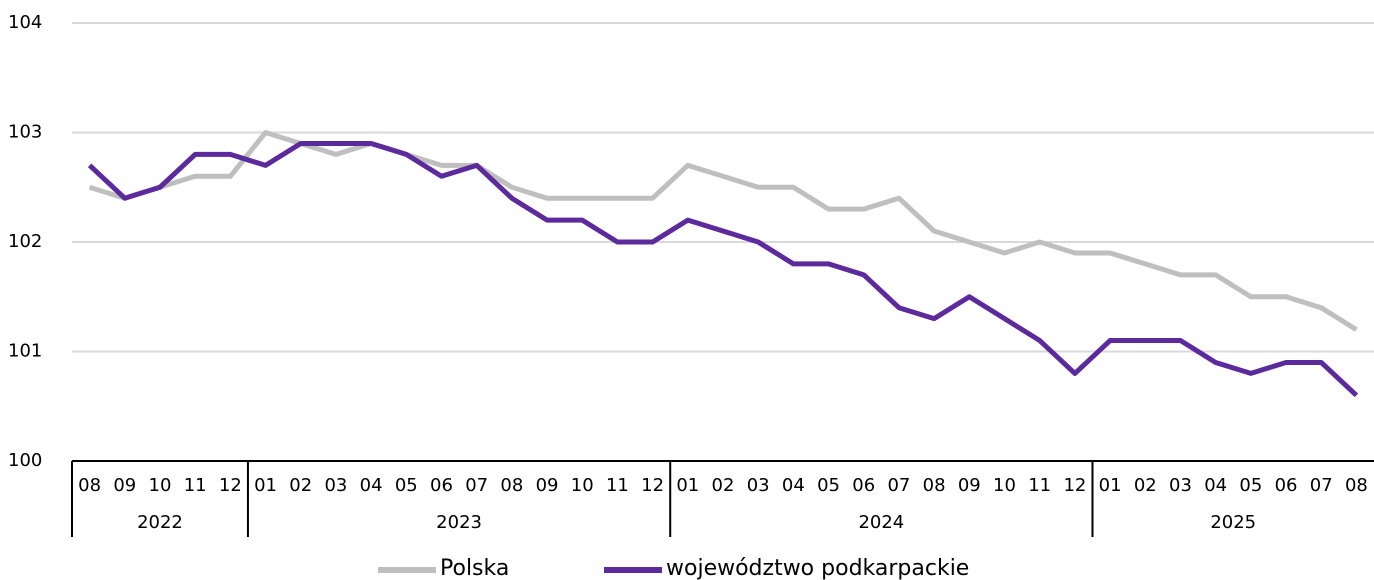 This screenshot has width=1374, height=580. Describe the element at coordinates (474, 568) in the screenshot. I see `legend-label: Polska` at that location.